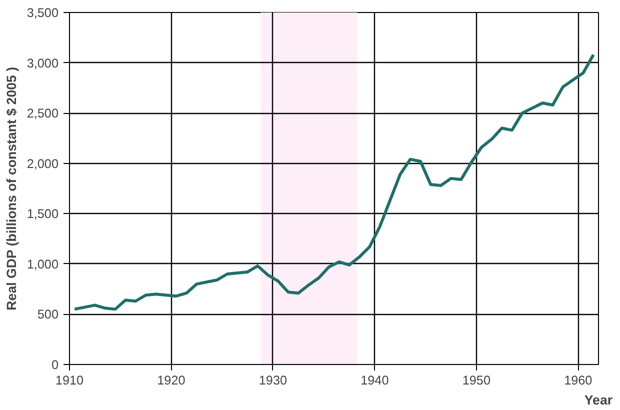 The height and width of the screenshot is (410, 620). I want to click on x-axis-title: Year, so click(598, 400).